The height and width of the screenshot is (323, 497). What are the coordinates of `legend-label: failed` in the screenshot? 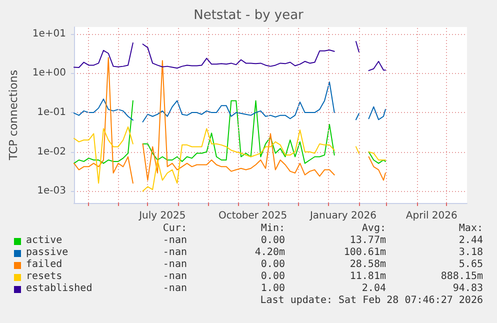 It's located at (44, 265).